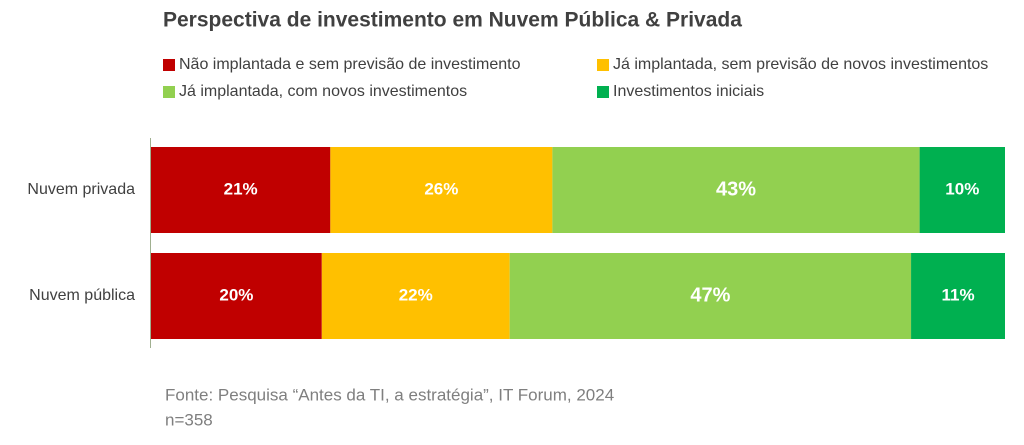  I want to click on value-label: 21%, so click(241, 188).